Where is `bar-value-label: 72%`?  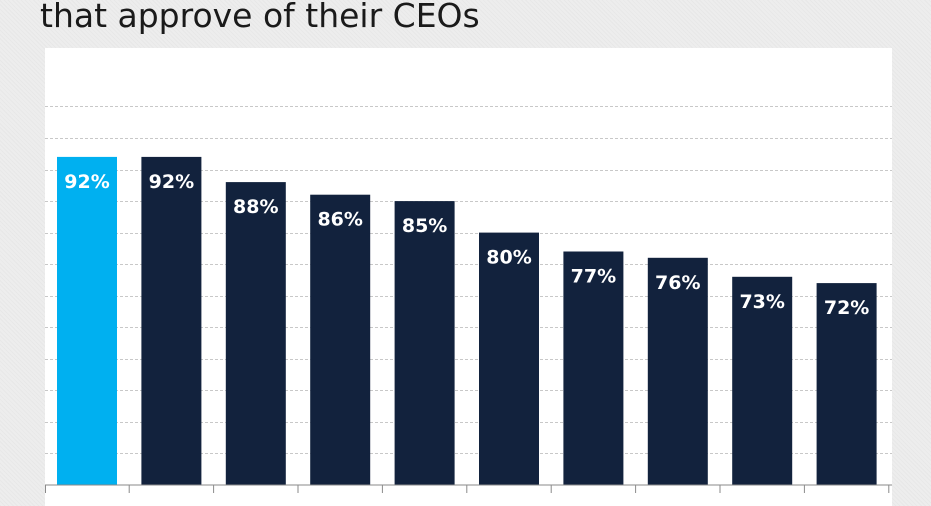
bar-value-label: 72% is located at coordinates (846, 308).